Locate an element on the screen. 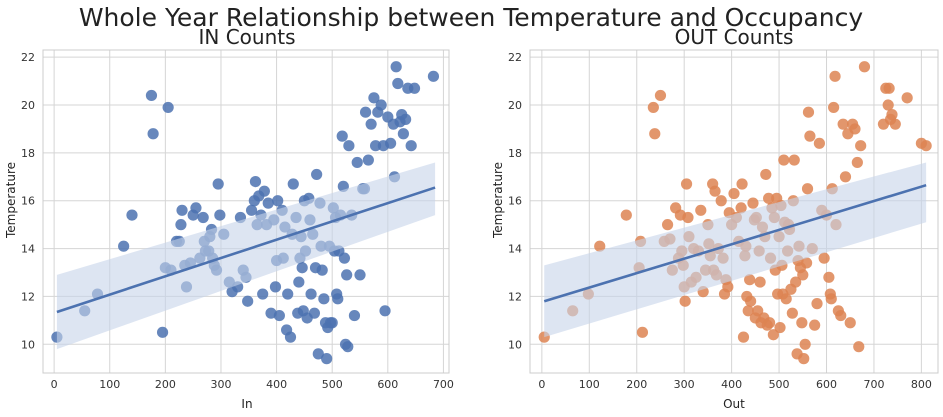  out-counts-title: OUT Counts is located at coordinates (734, 37).